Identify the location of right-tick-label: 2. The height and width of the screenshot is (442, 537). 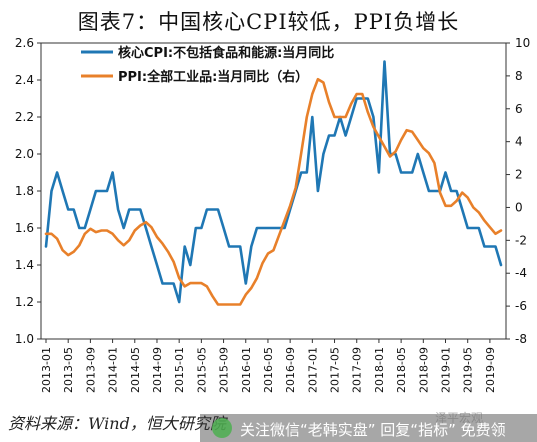
(519, 175).